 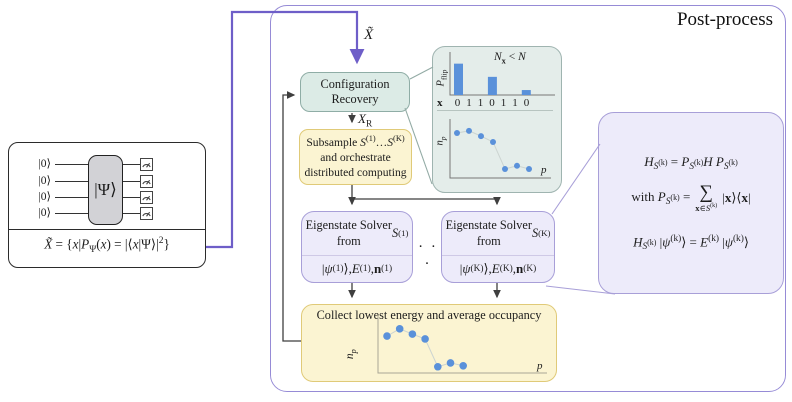 What do you see at coordinates (540, 366) in the screenshot?
I see `collect-p-axis-label: p` at bounding box center [540, 366].